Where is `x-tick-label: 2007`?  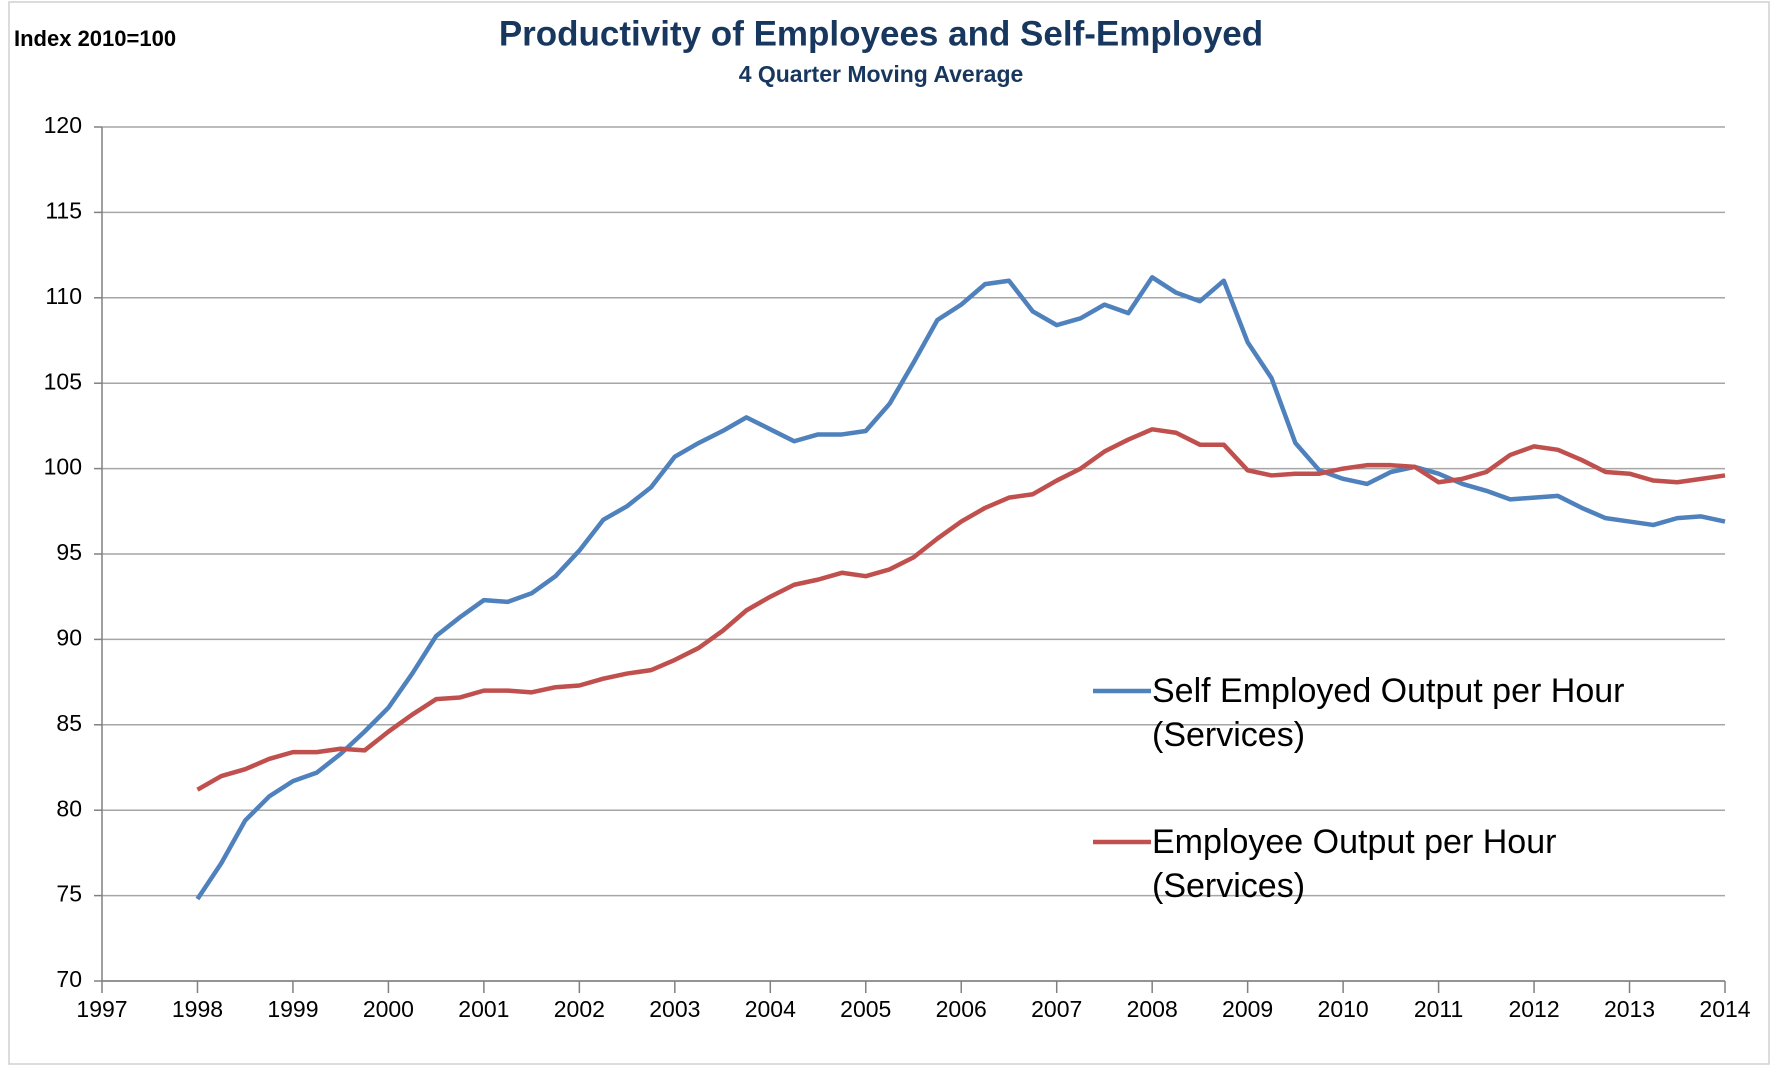
x-tick-label: 2007 is located at coordinates (1056, 1009).